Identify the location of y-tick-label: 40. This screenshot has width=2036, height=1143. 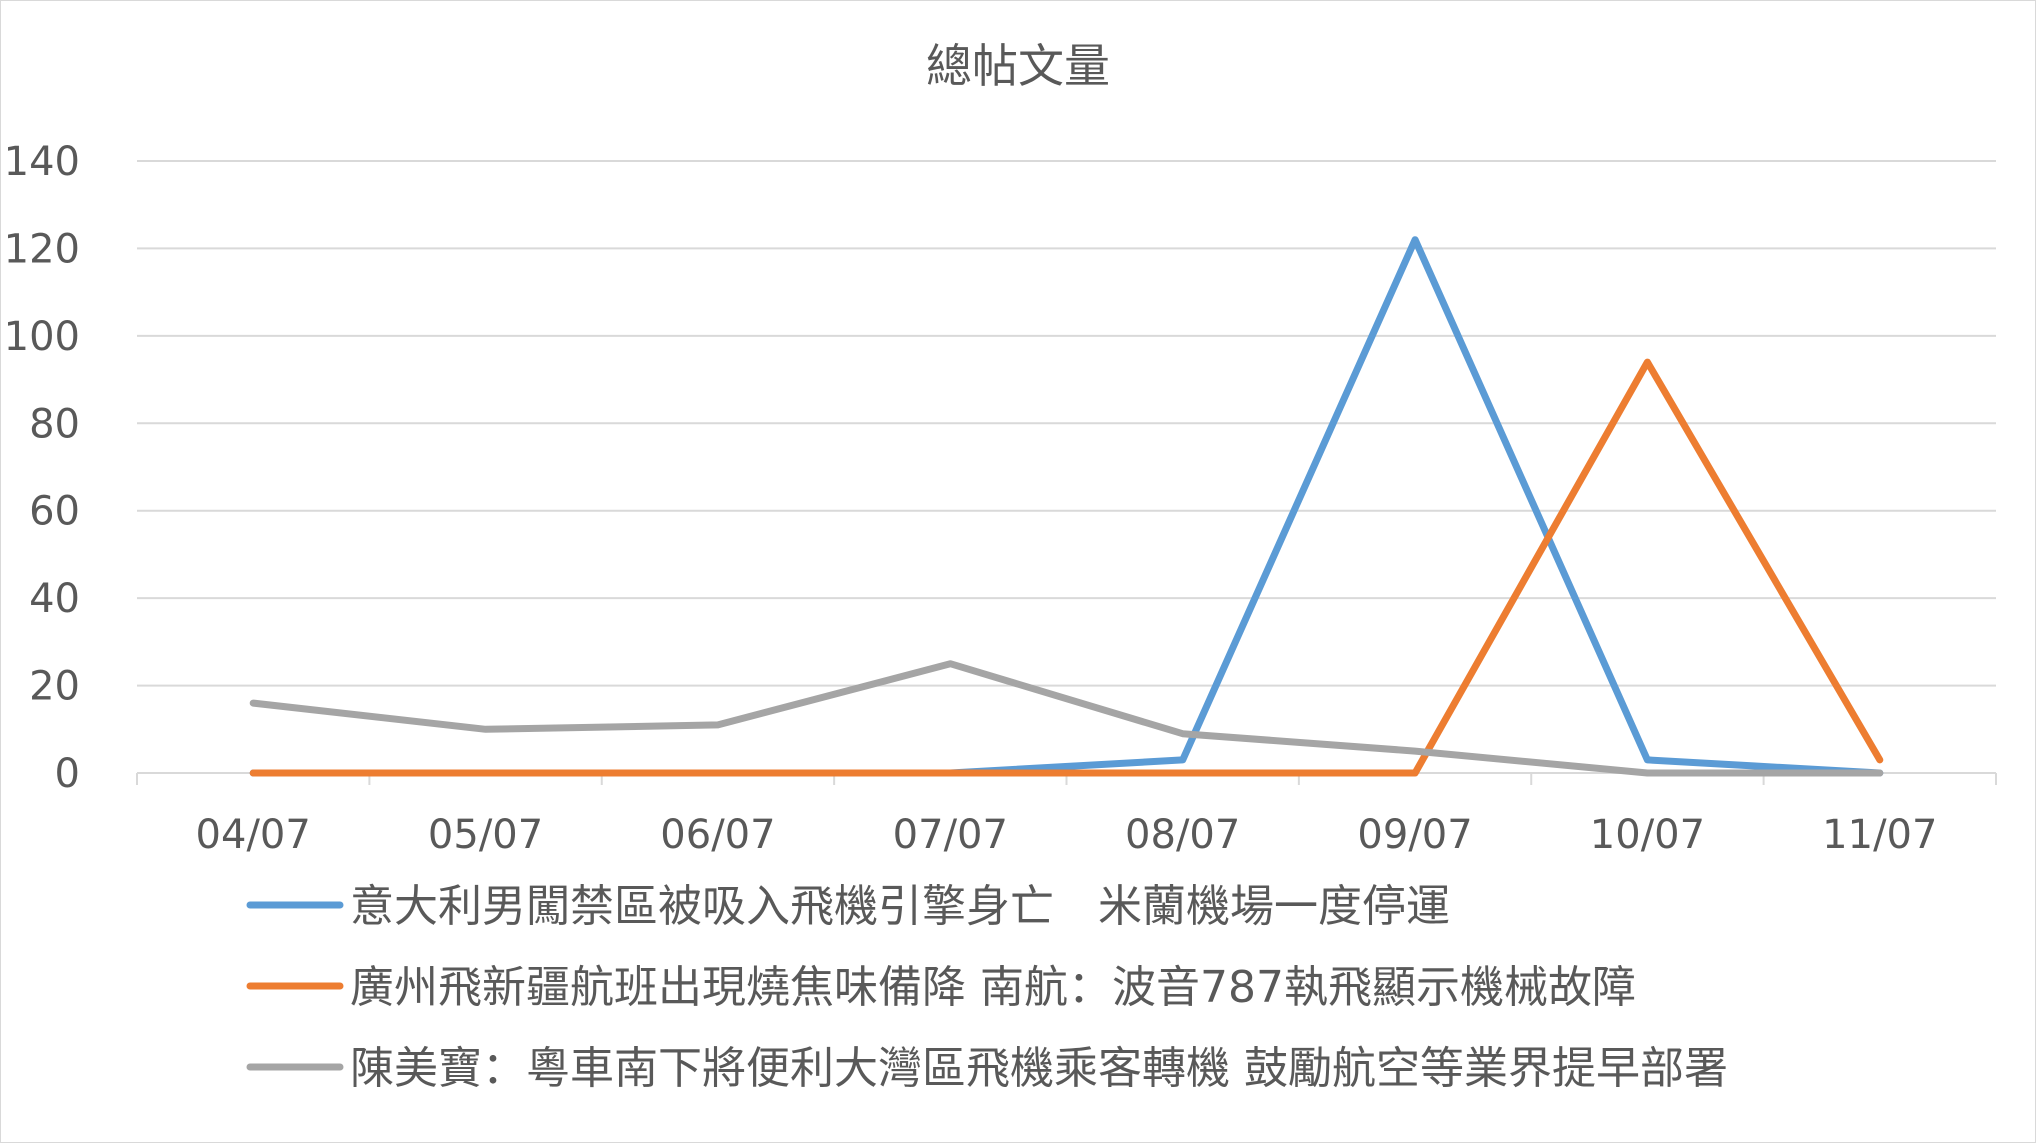
(54, 599).